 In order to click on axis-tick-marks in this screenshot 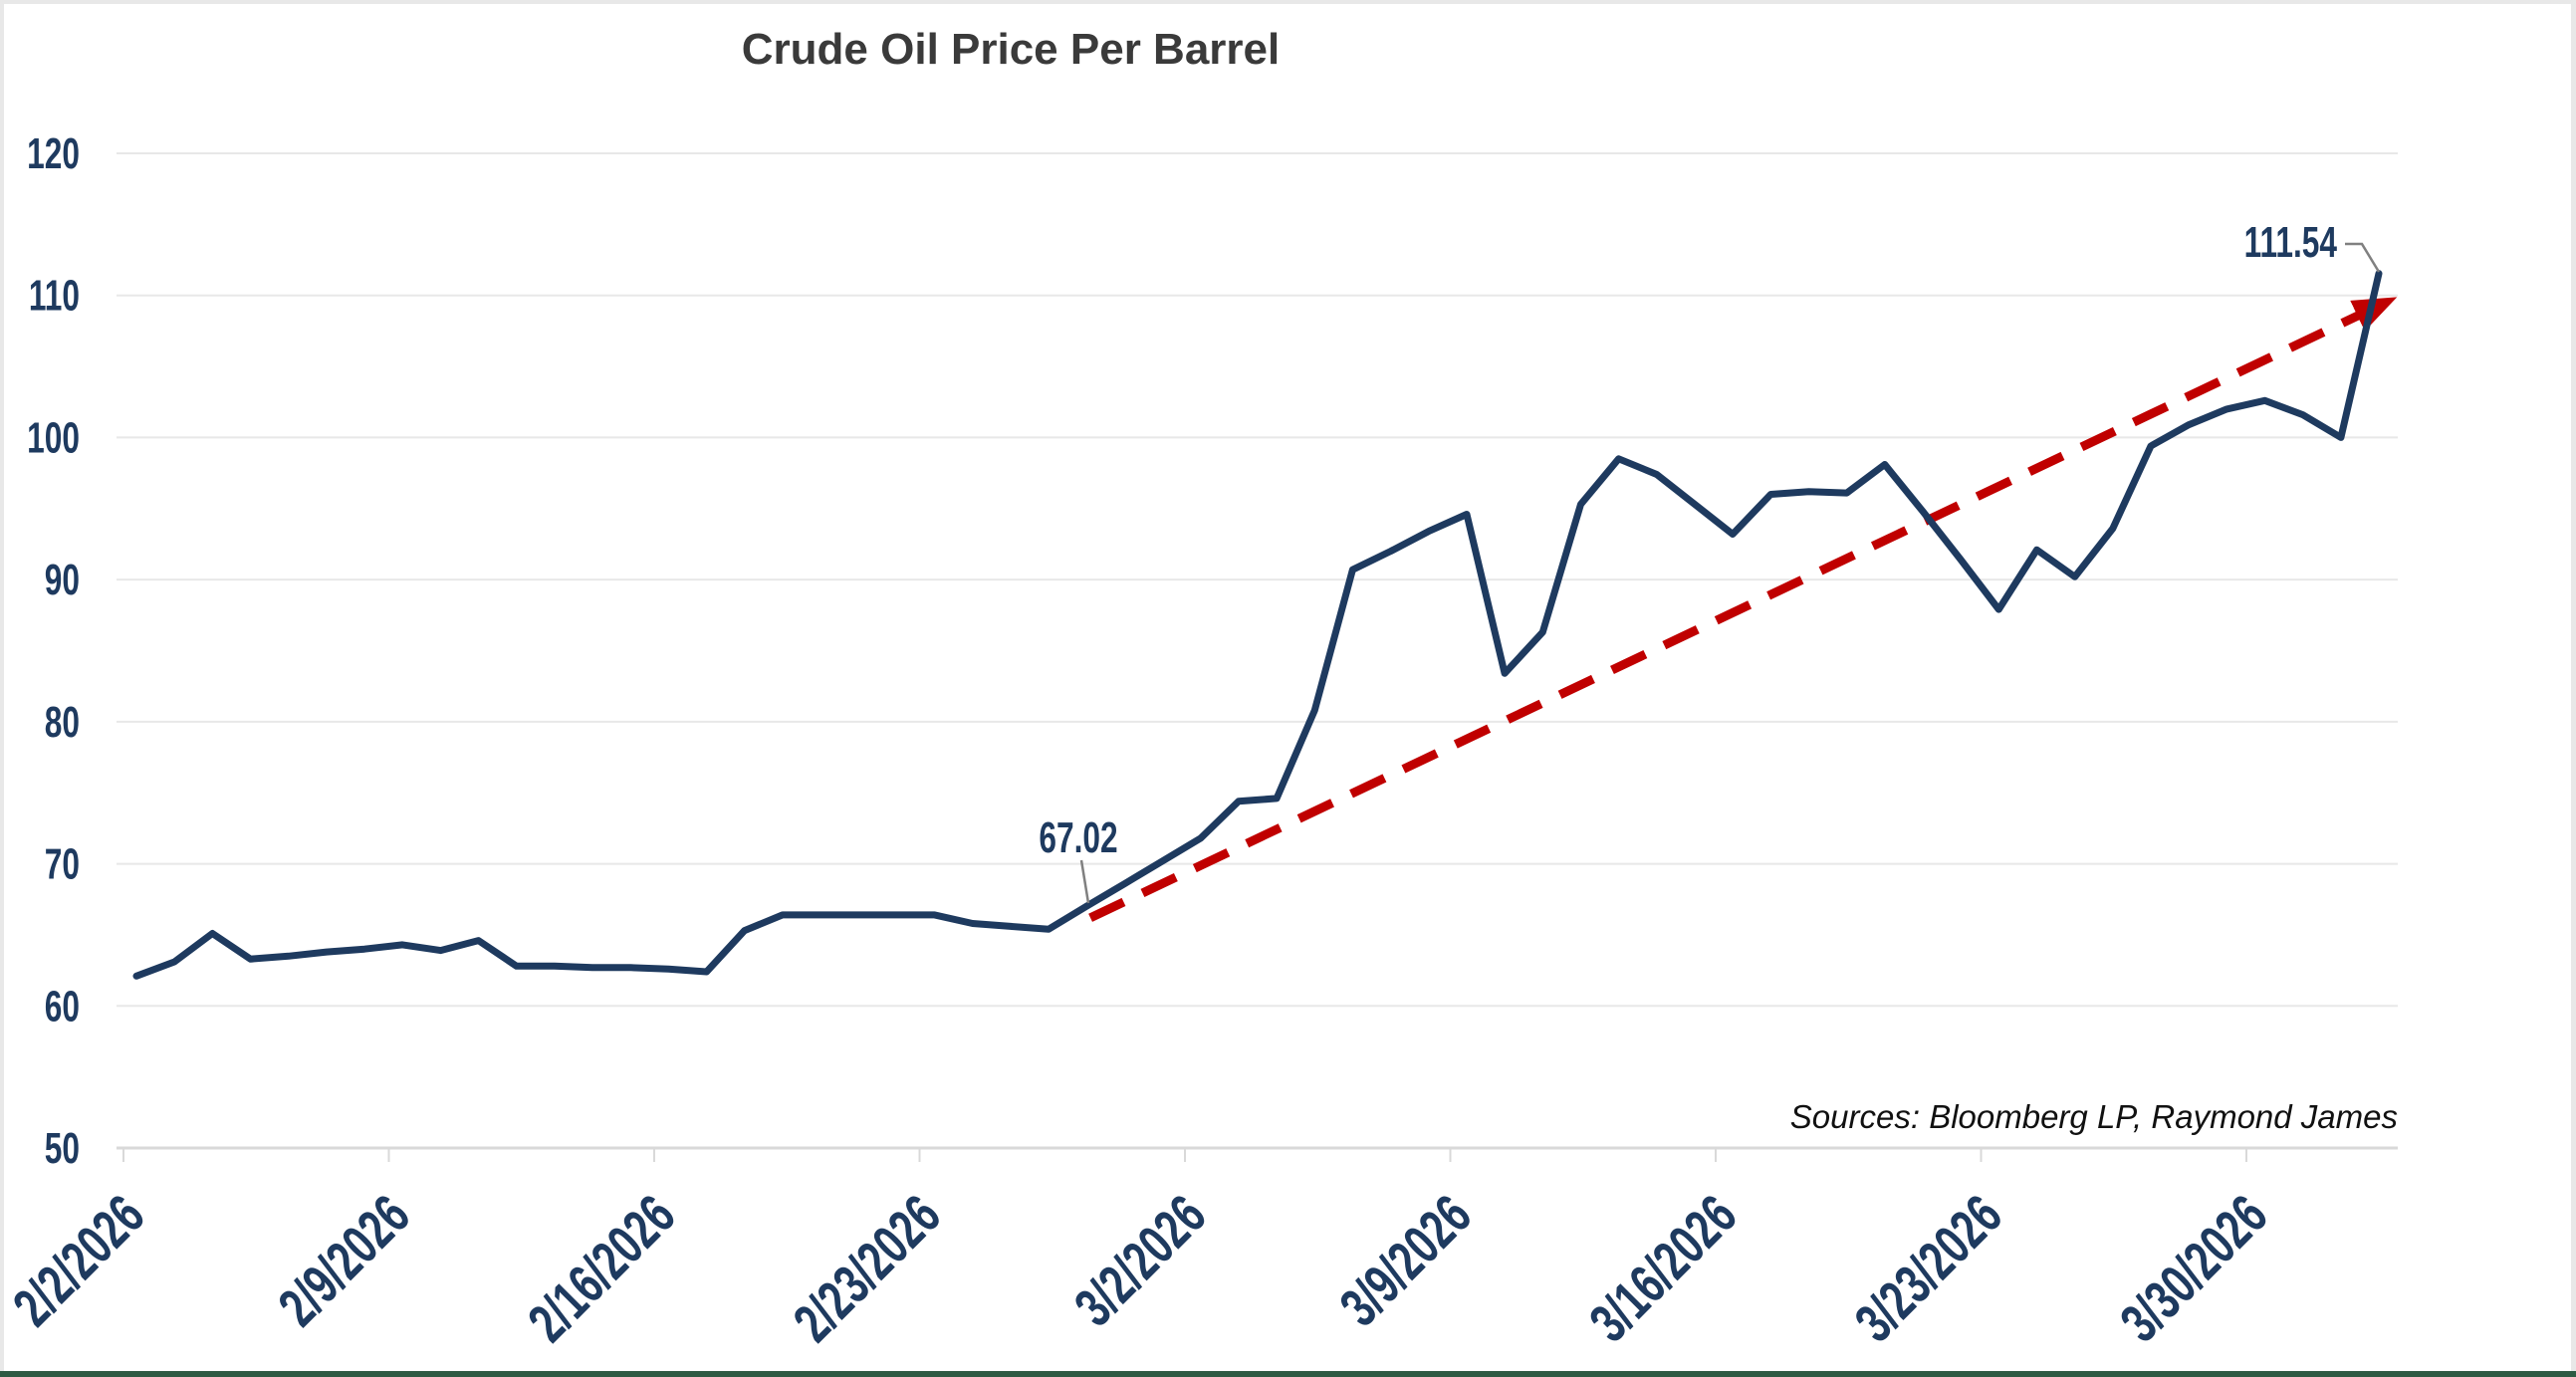, I will do `click(1184, 1155)`.